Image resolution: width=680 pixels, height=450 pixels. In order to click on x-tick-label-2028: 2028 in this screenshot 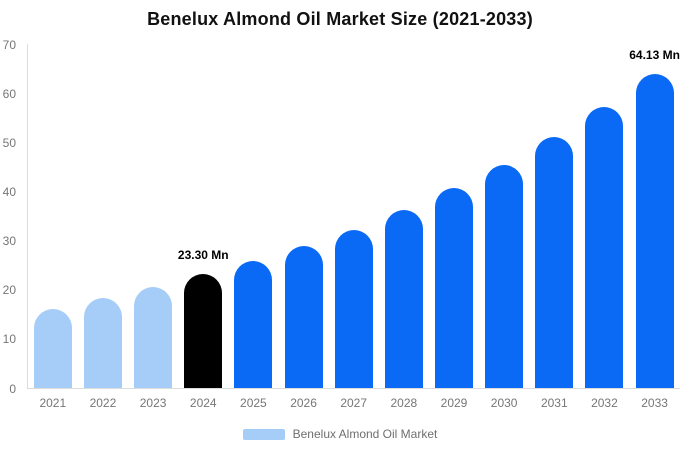, I will do `click(404, 403)`.